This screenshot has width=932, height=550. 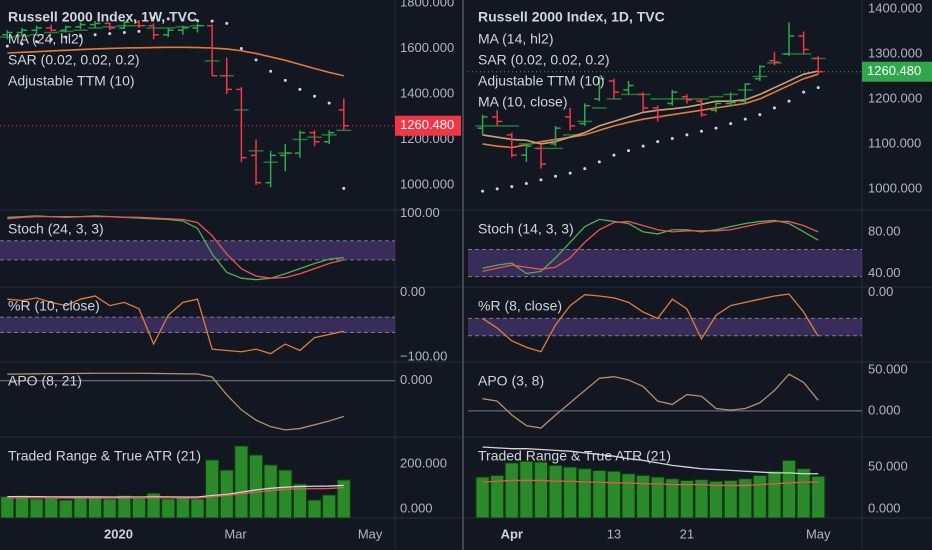 I want to click on y-tick-label: 200.000, so click(x=423, y=462).